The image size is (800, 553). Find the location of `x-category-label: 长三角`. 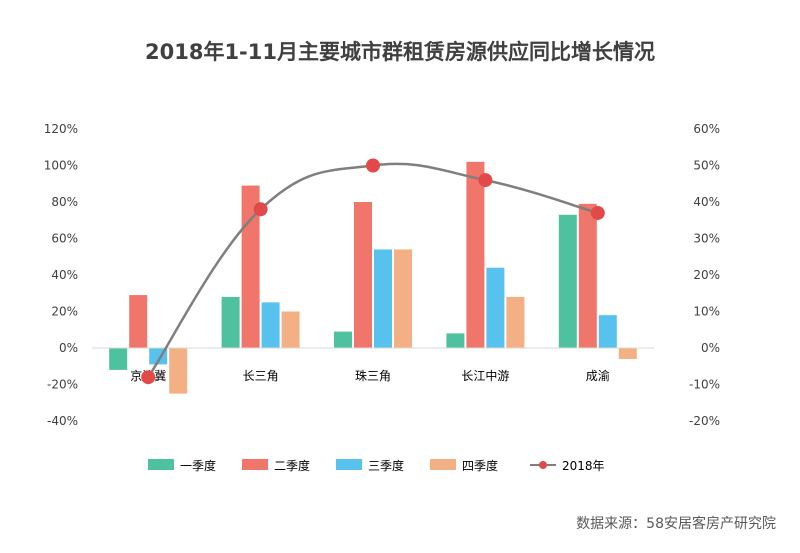

x-category-label: 长三角 is located at coordinates (261, 376).